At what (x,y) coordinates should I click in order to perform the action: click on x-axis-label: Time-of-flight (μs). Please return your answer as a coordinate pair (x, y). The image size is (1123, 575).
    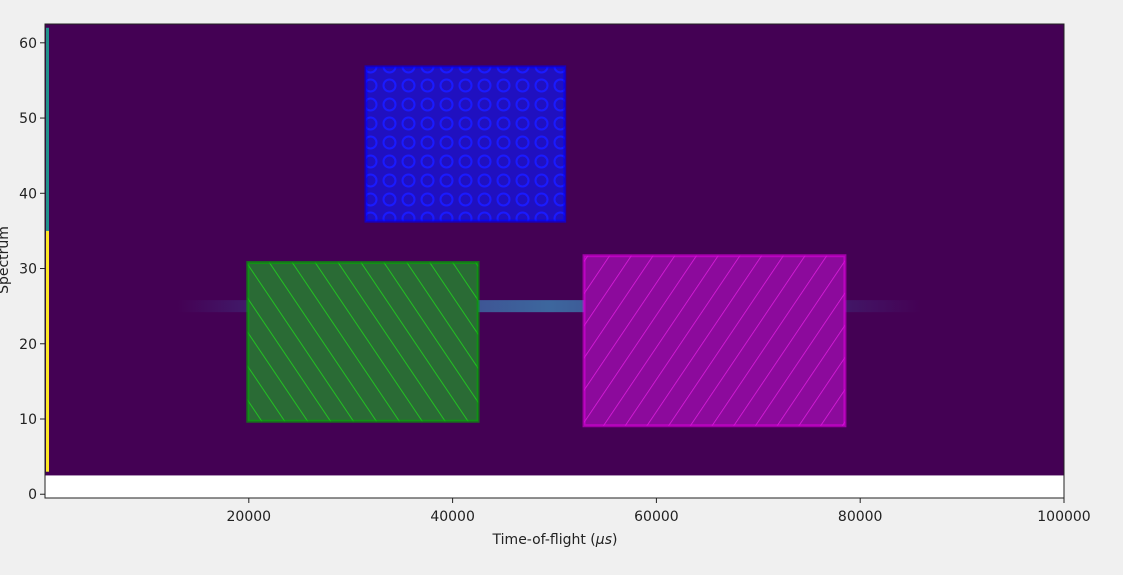
    Looking at the image, I should click on (555, 540).